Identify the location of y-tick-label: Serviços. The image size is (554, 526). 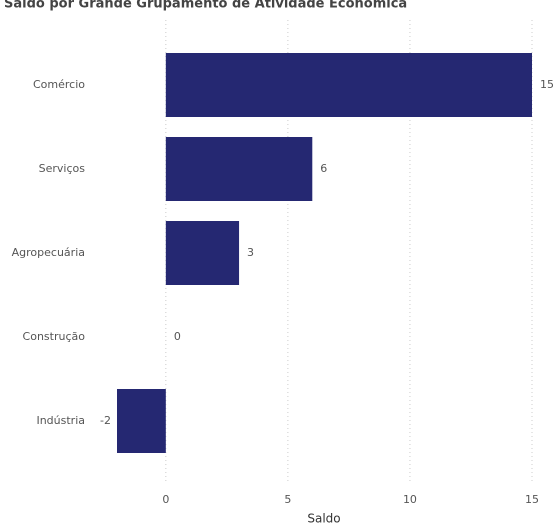
(62, 168).